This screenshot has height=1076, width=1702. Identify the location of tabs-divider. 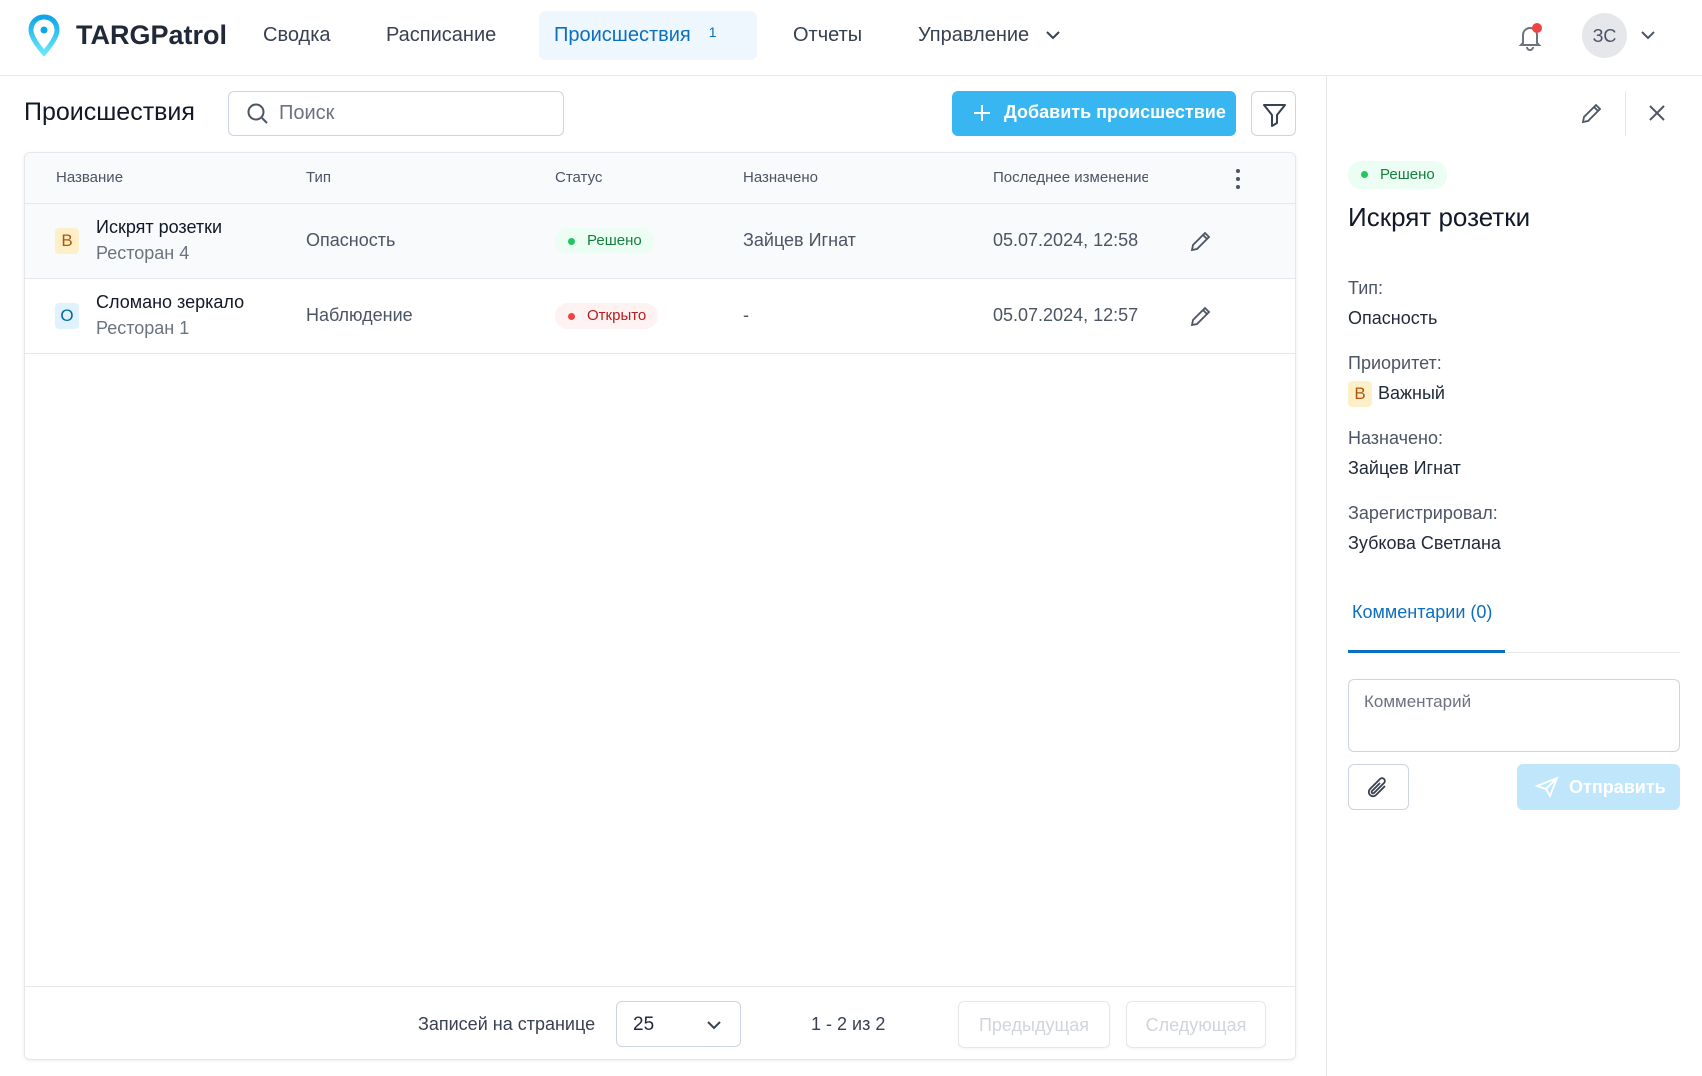
(1514, 652).